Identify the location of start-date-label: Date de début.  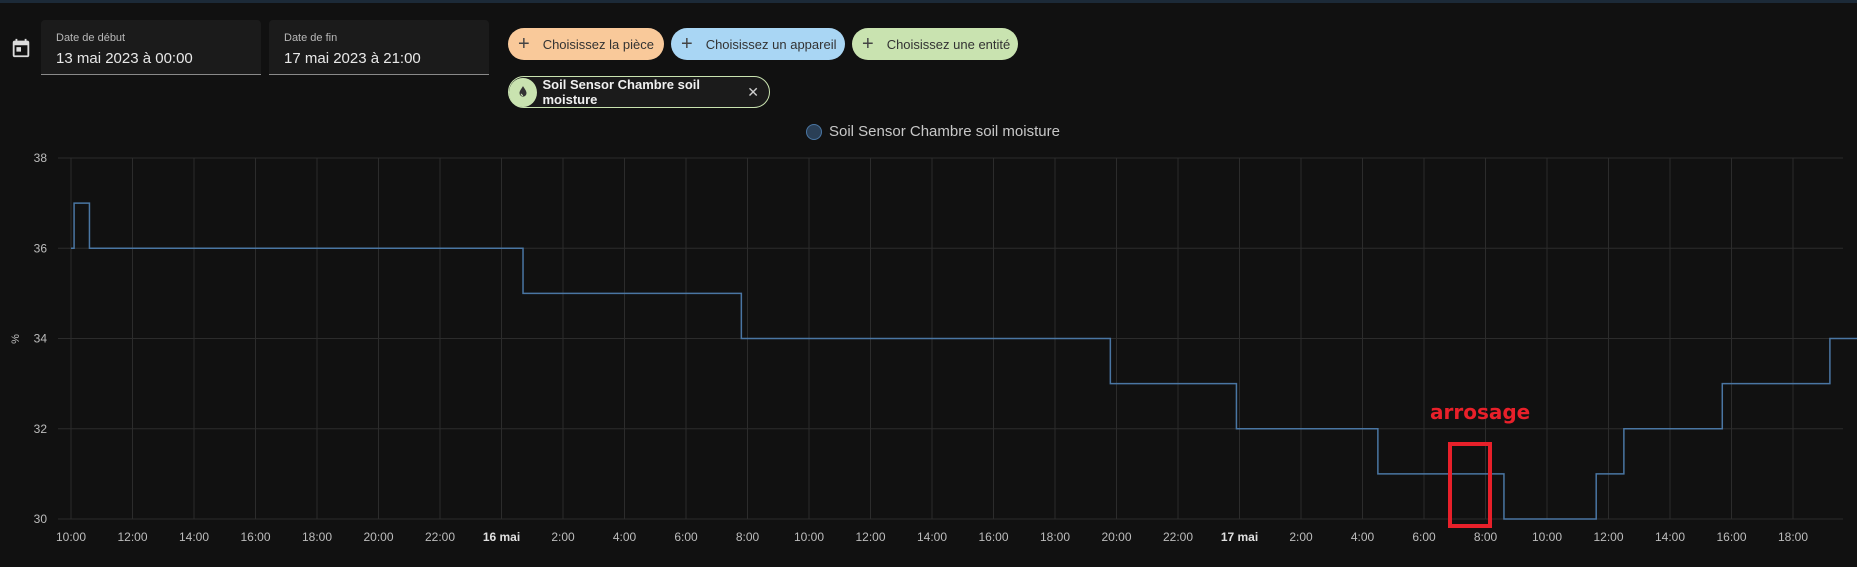
(91, 38).